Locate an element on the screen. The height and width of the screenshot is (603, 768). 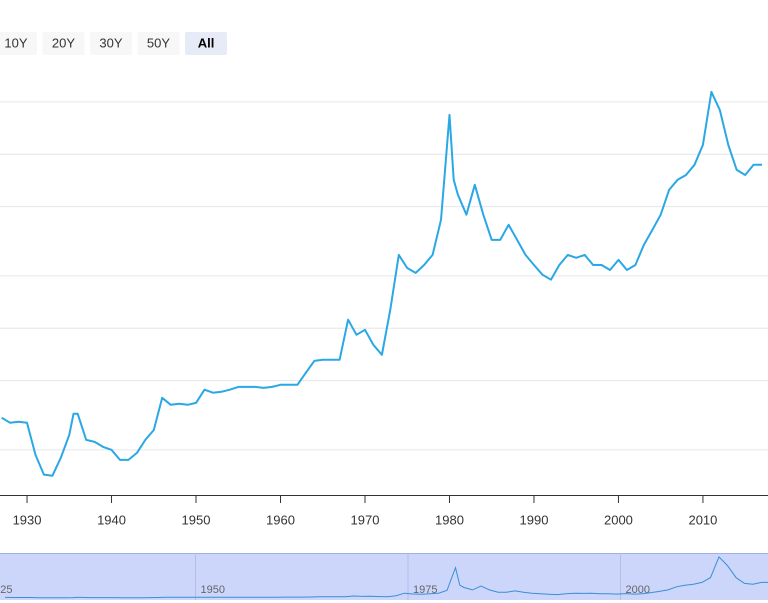
x-tick-label: 2010 is located at coordinates (702, 519).